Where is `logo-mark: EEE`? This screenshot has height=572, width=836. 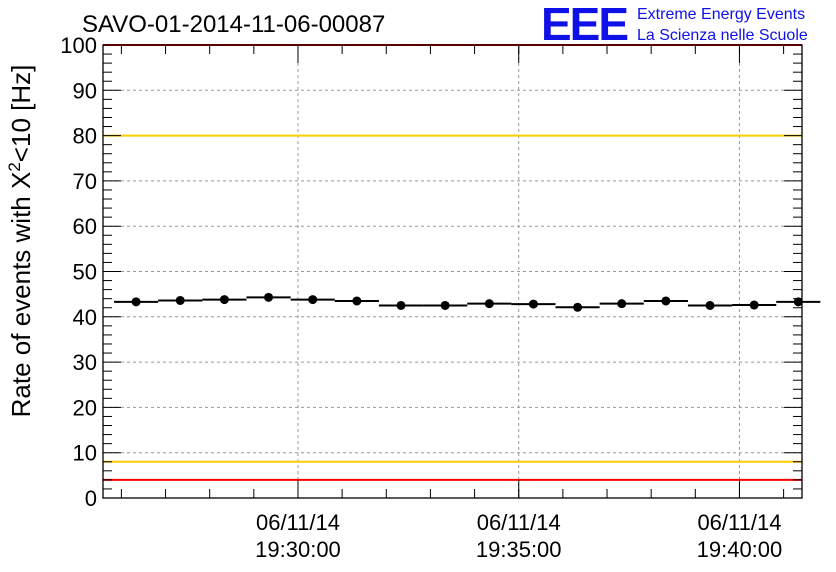 logo-mark: EEE is located at coordinates (584, 25).